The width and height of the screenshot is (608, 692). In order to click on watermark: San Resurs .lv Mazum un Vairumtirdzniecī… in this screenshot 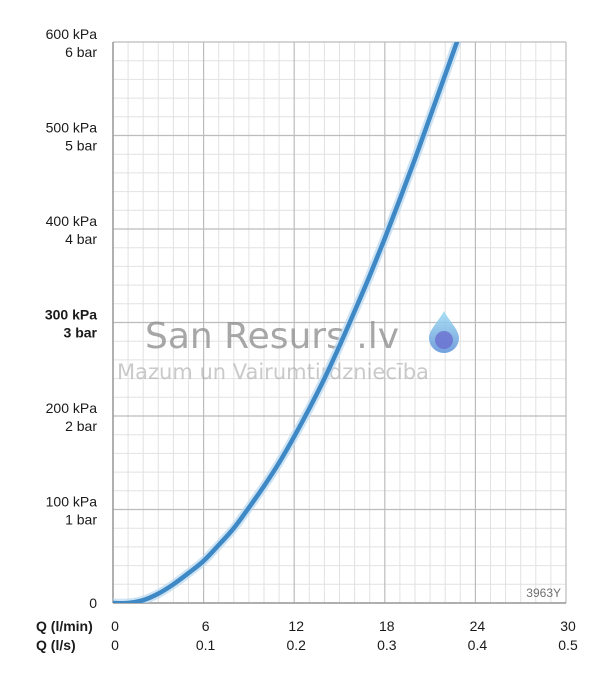, I will do `click(288, 347)`.